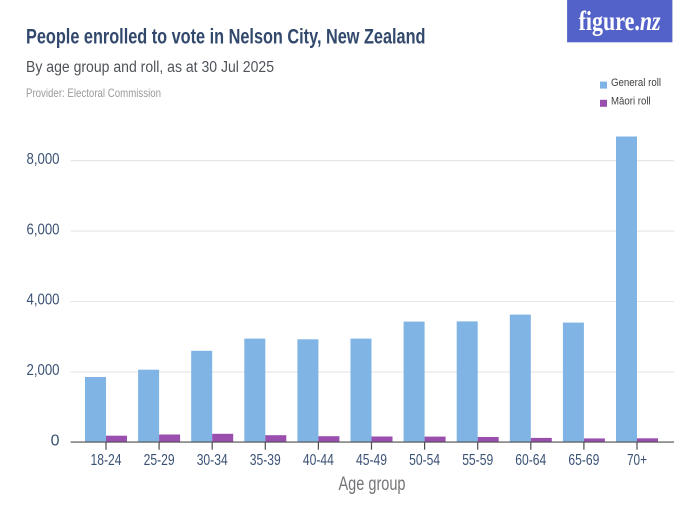 Image resolution: width=700 pixels, height=530 pixels. What do you see at coordinates (583, 460) in the screenshot?
I see `svg-text: 65-69` at bounding box center [583, 460].